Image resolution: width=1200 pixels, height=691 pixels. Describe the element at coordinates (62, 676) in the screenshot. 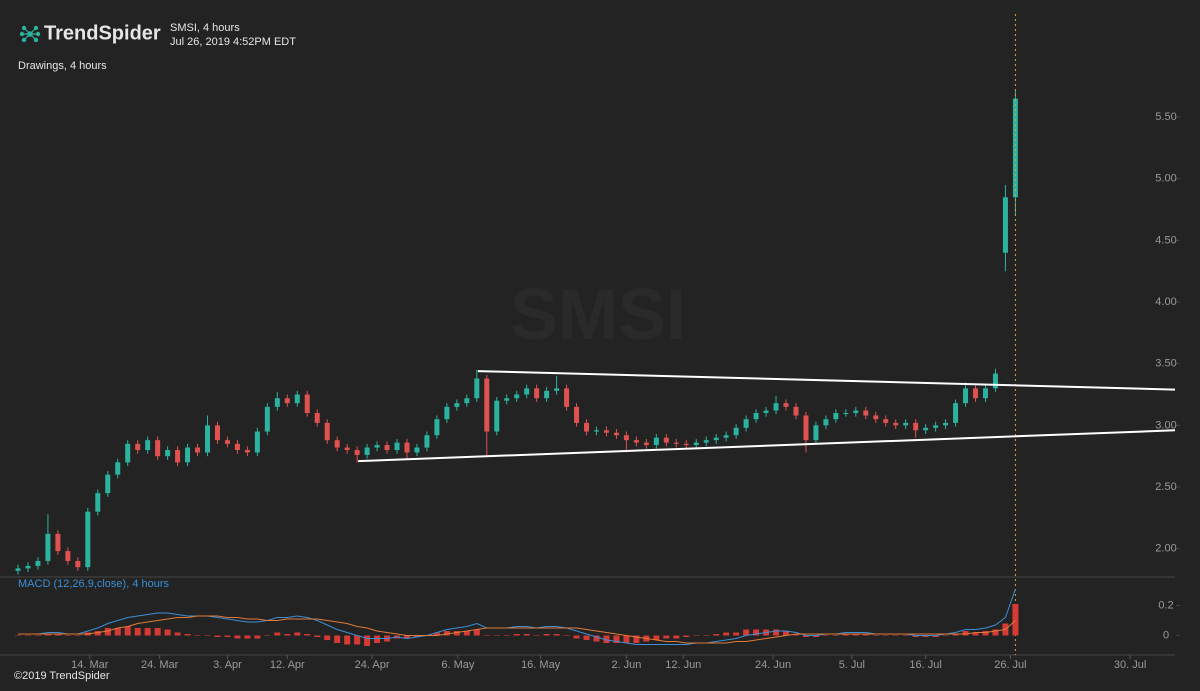

I see `copyright: ©2019 TrendSpider` at that location.